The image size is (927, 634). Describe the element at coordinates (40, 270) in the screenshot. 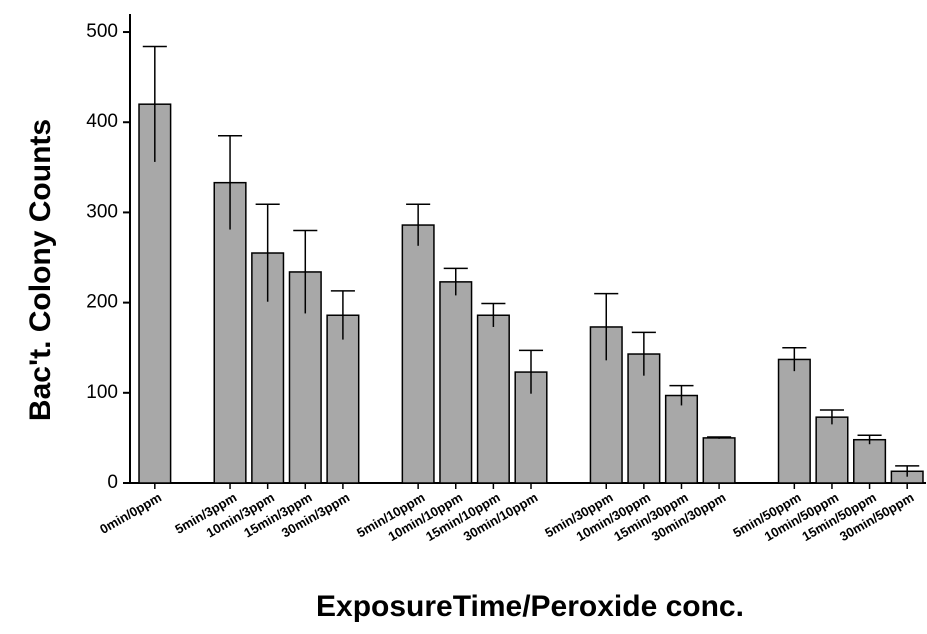

I see `y-axis-label: Bac't. Colony Counts` at that location.